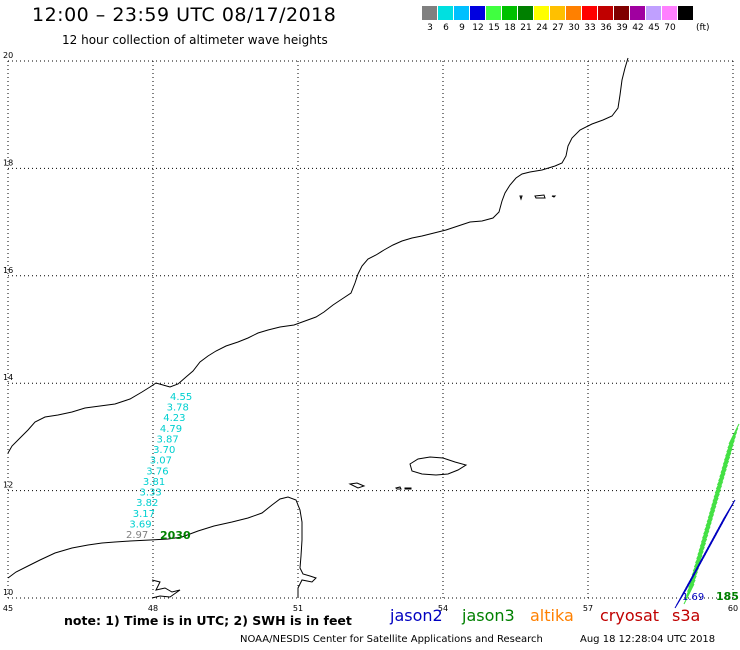 This screenshot has height=650, width=740. I want to click on legend-label-10: 33, so click(590, 28).